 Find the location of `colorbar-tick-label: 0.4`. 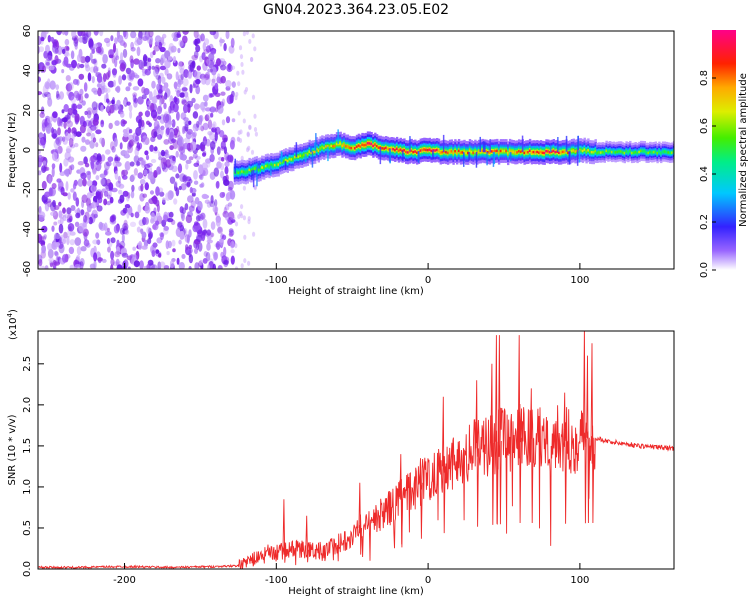

colorbar-tick-label: 0.4 is located at coordinates (704, 174).